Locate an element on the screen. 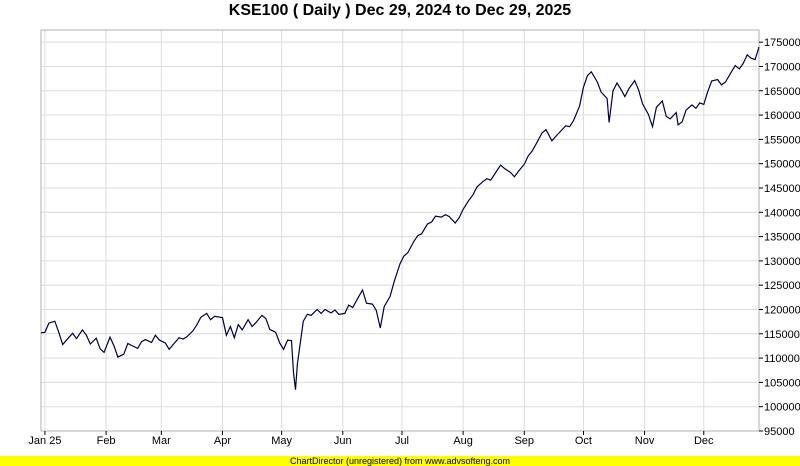 The height and width of the screenshot is (466, 800). x-tick-label: Mar is located at coordinates (161, 441).